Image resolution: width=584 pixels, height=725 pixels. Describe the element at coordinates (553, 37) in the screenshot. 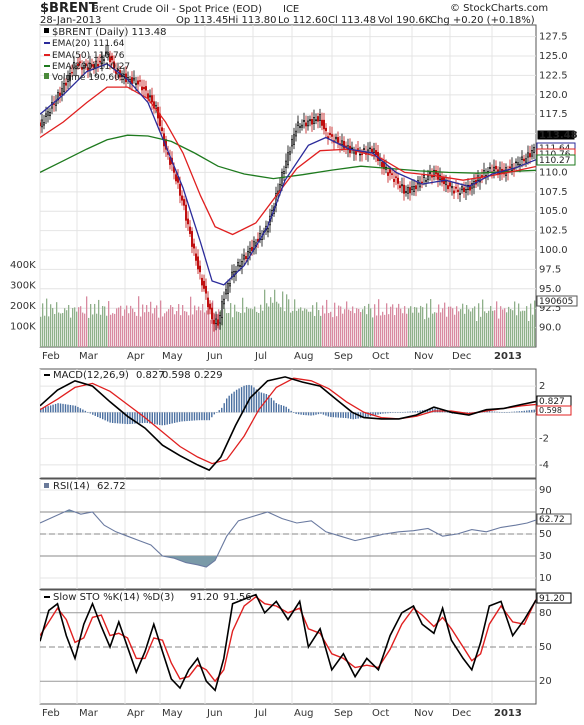

I see `price-tick-label: 127.5` at that location.